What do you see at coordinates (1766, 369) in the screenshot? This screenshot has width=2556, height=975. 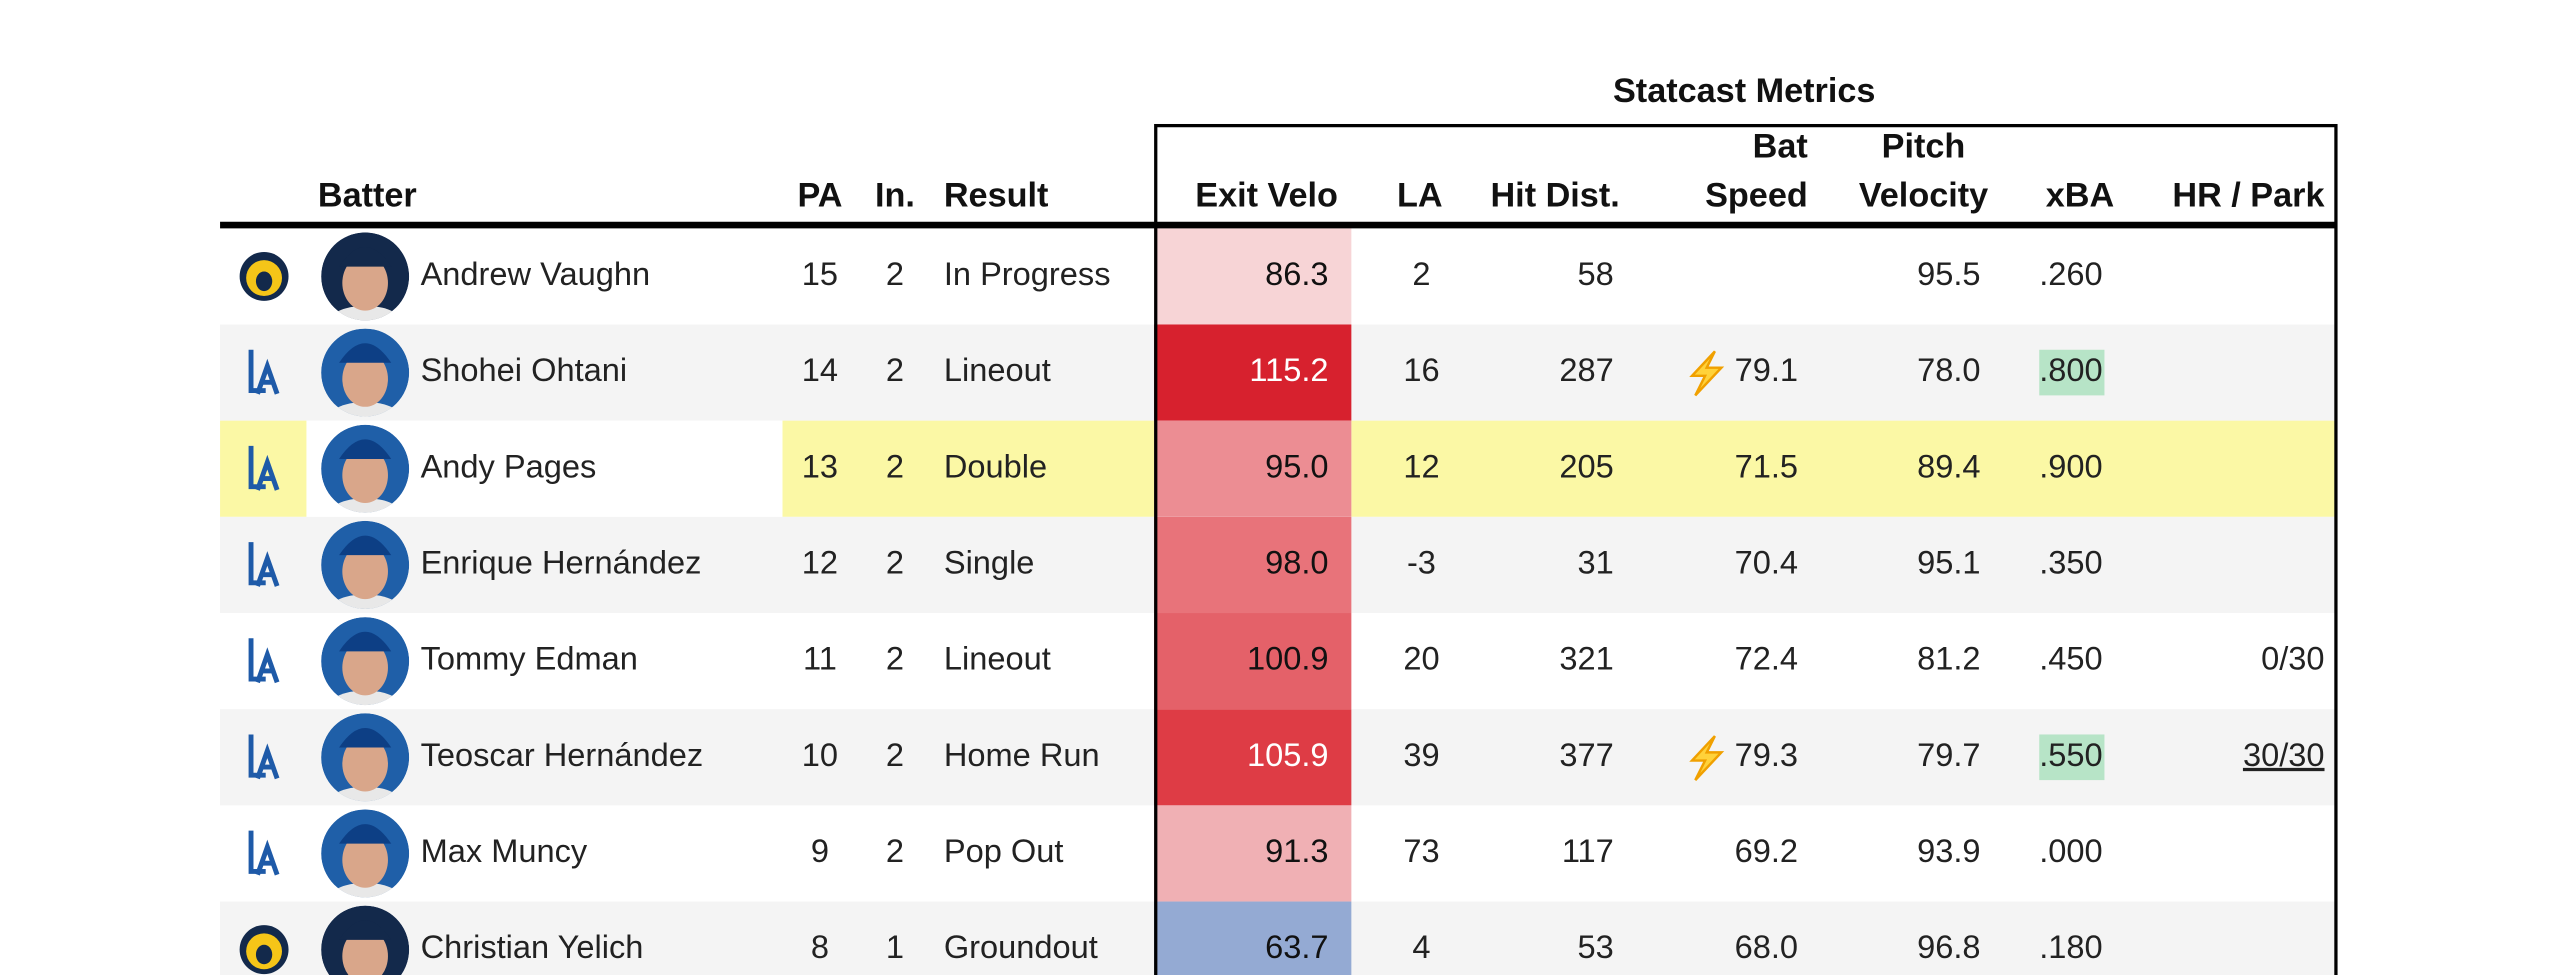 I see `bat-speed: 79.1` at bounding box center [1766, 369].